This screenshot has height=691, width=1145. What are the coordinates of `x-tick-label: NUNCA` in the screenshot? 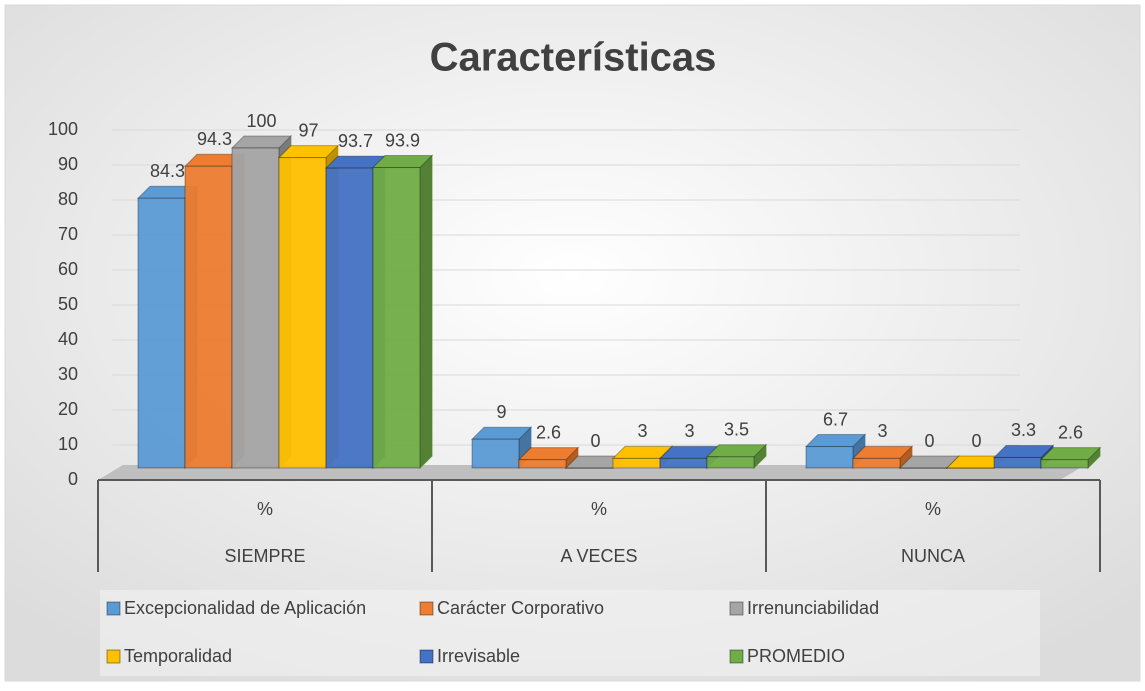 It's located at (933, 556).